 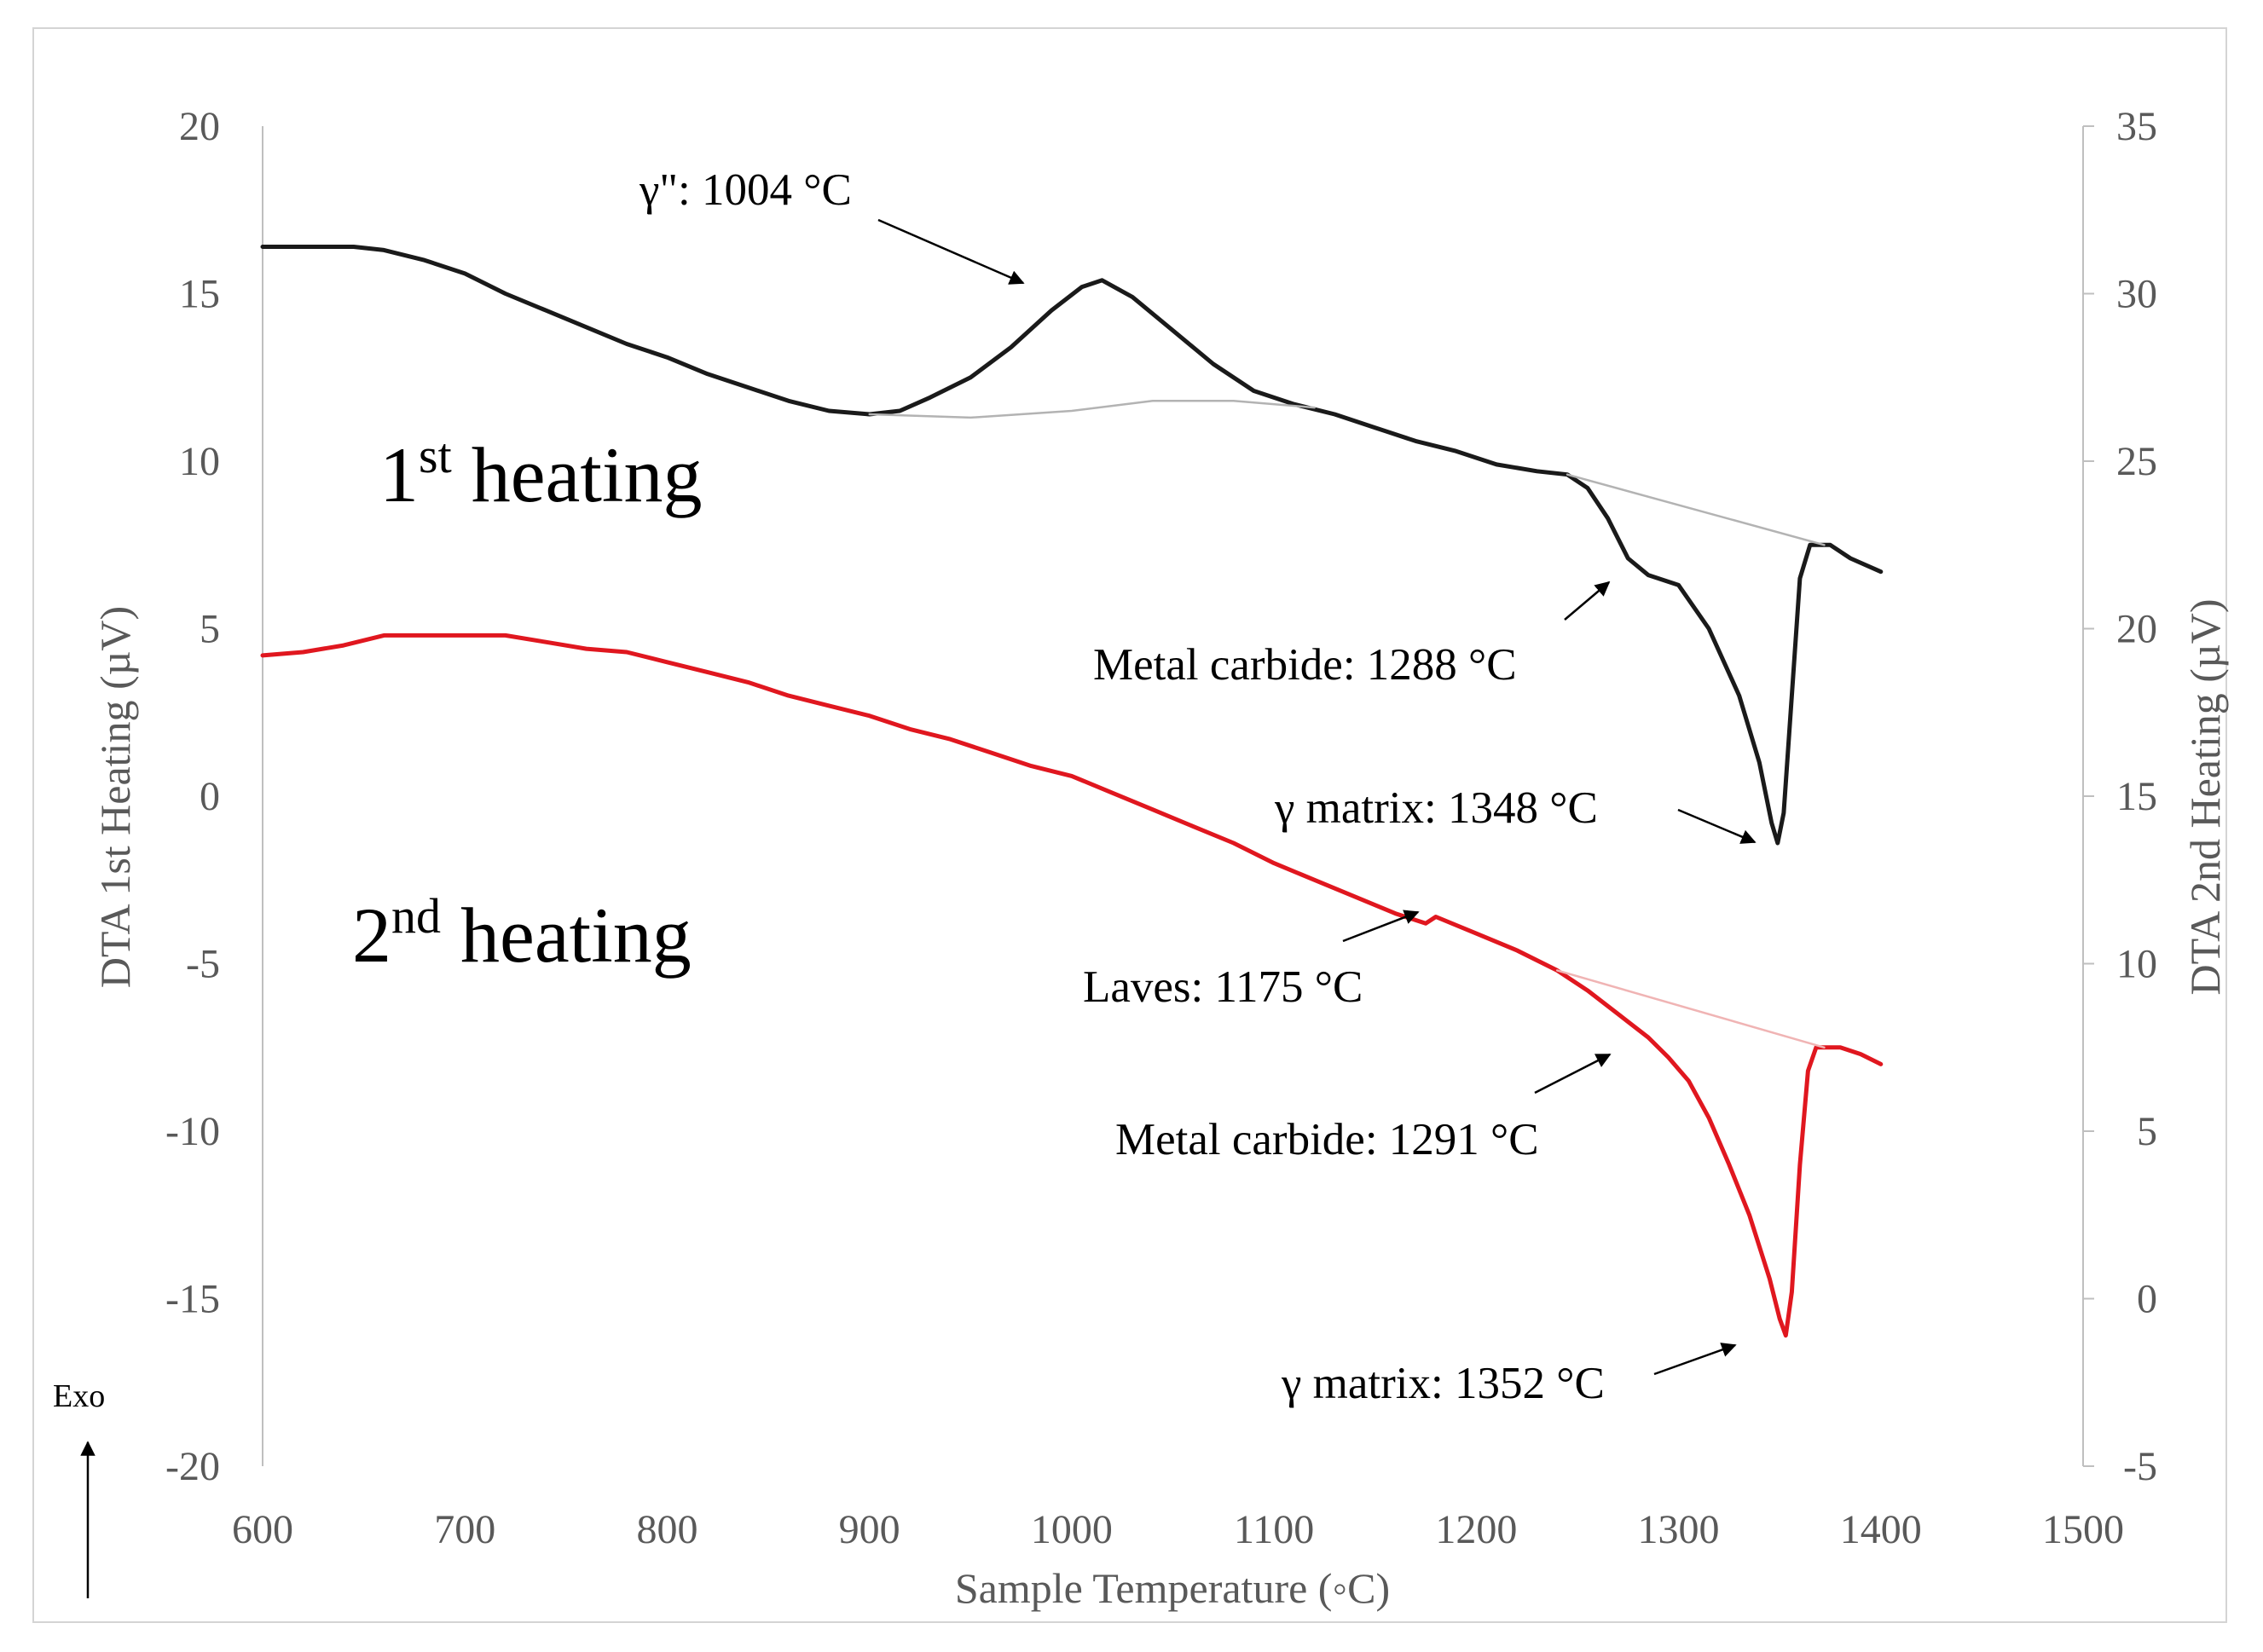 I want to click on first-heating-label: 1st heating, so click(x=540, y=473).